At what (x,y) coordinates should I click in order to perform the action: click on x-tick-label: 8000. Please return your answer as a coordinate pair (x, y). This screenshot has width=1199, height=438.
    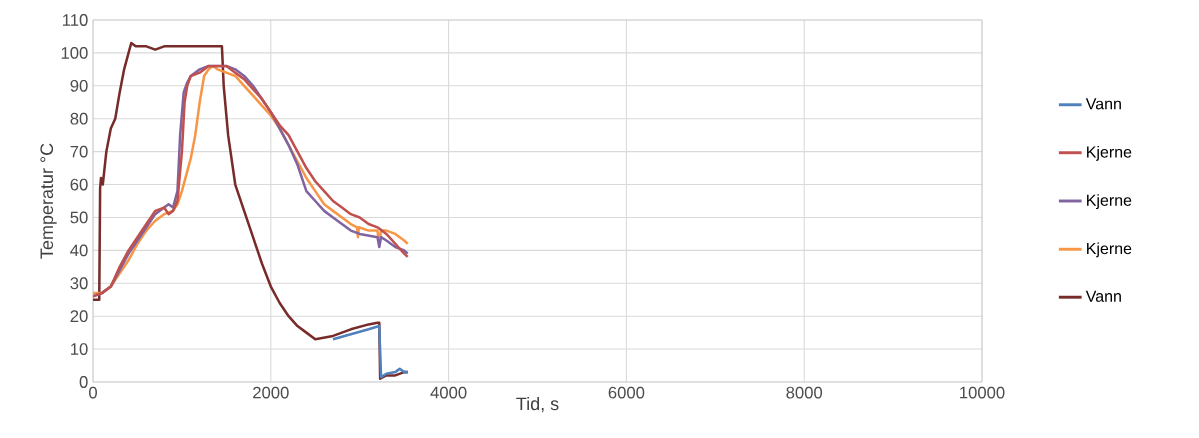
    Looking at the image, I should click on (804, 392).